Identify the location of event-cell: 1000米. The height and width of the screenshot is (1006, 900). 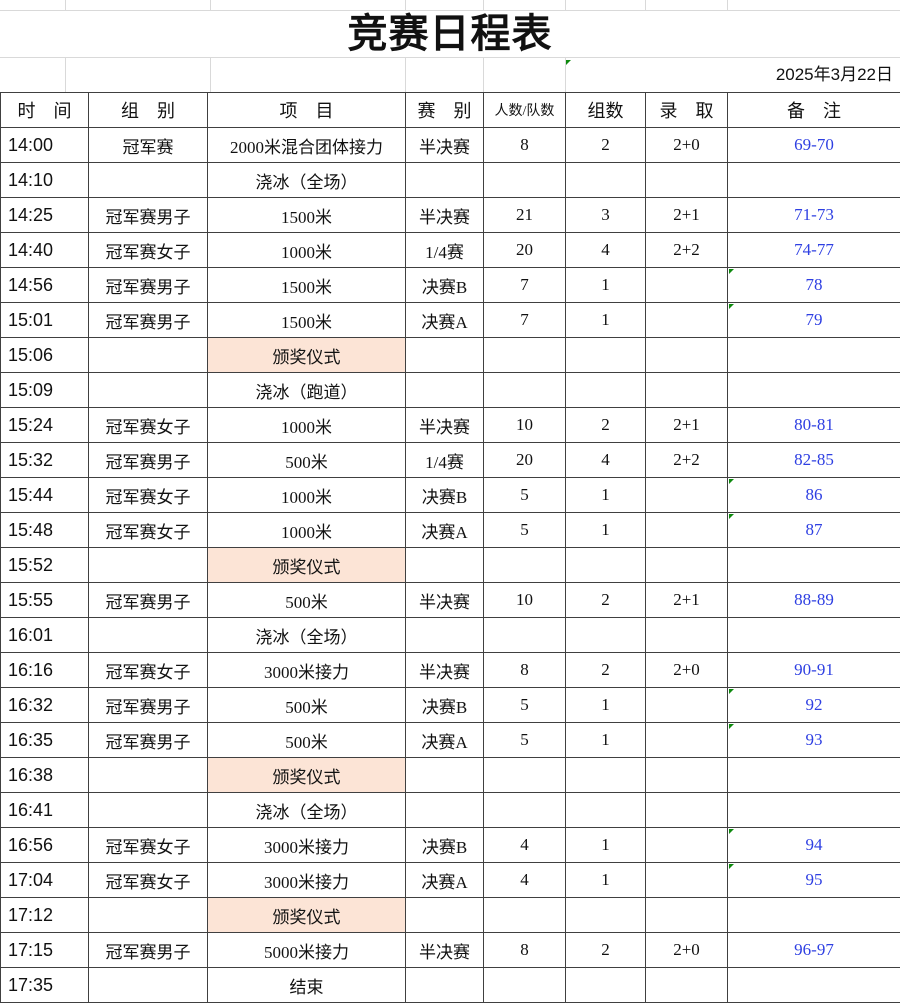
(306, 250).